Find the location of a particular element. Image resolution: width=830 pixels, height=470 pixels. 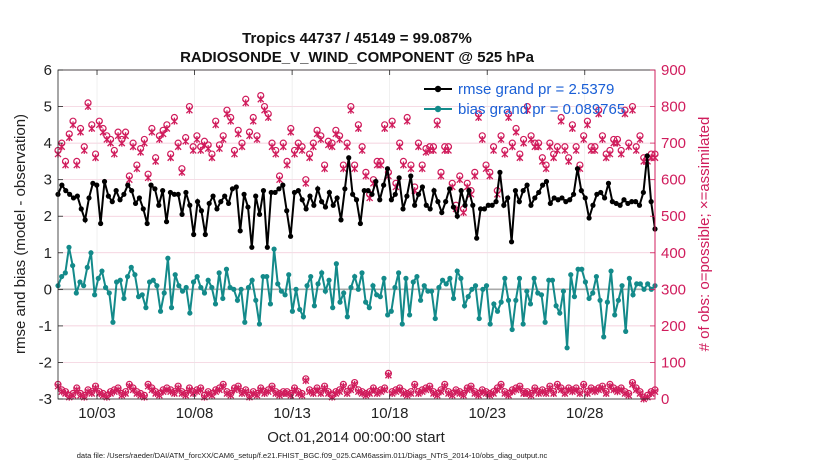

y-left-tick-label: 4 is located at coordinates (48, 143).